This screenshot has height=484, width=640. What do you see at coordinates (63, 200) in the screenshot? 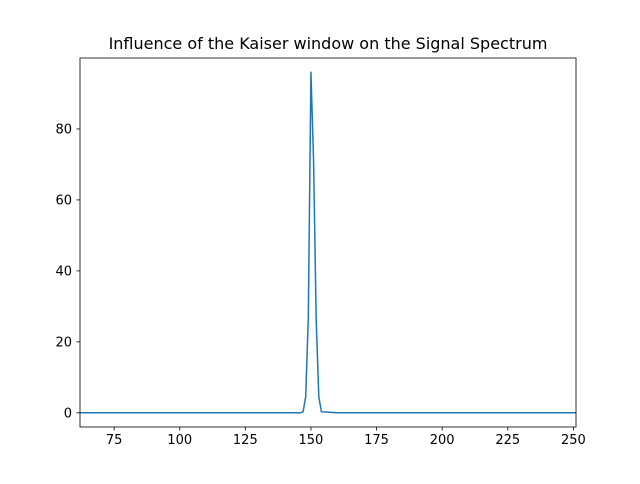
I see `y-tick-label: 60` at bounding box center [63, 200].